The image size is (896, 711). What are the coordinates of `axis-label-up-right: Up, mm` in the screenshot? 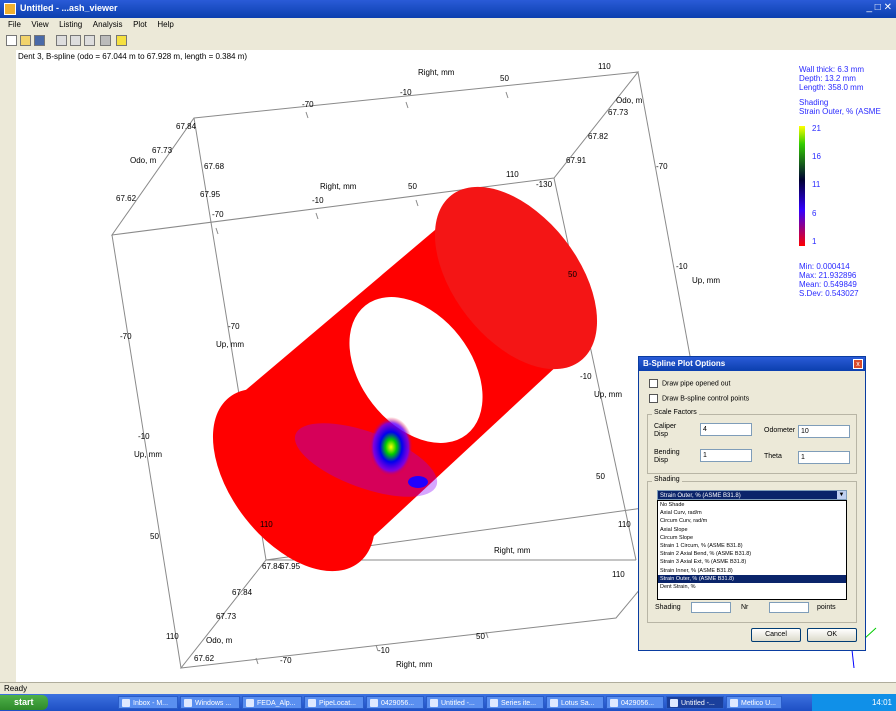 It's located at (608, 394).